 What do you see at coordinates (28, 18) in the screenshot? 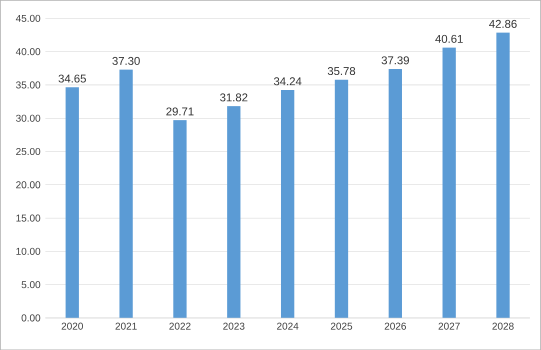
I see `y-tick-label: 45.00` at bounding box center [28, 18].